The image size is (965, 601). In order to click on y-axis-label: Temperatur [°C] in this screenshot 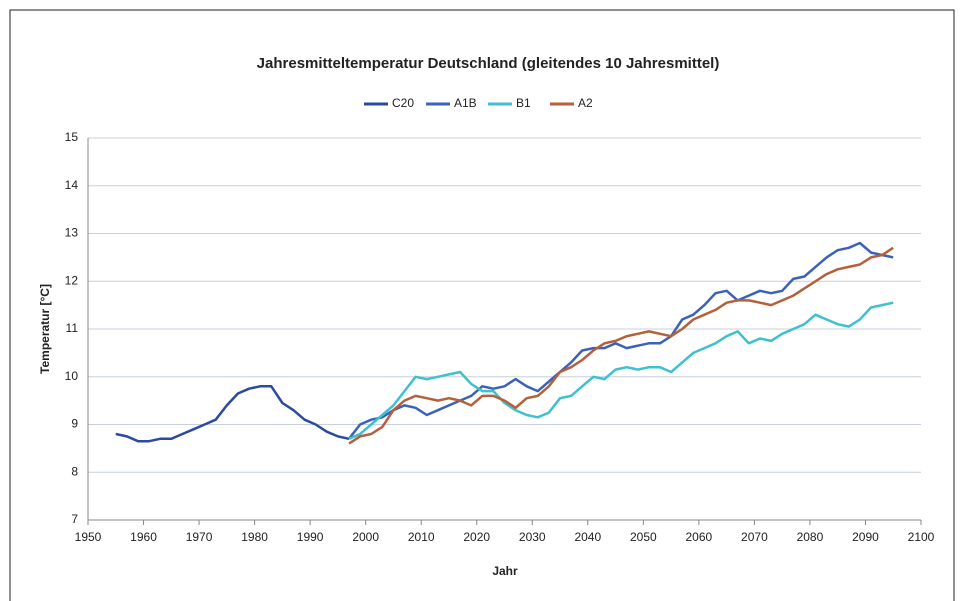, I will do `click(45, 329)`.